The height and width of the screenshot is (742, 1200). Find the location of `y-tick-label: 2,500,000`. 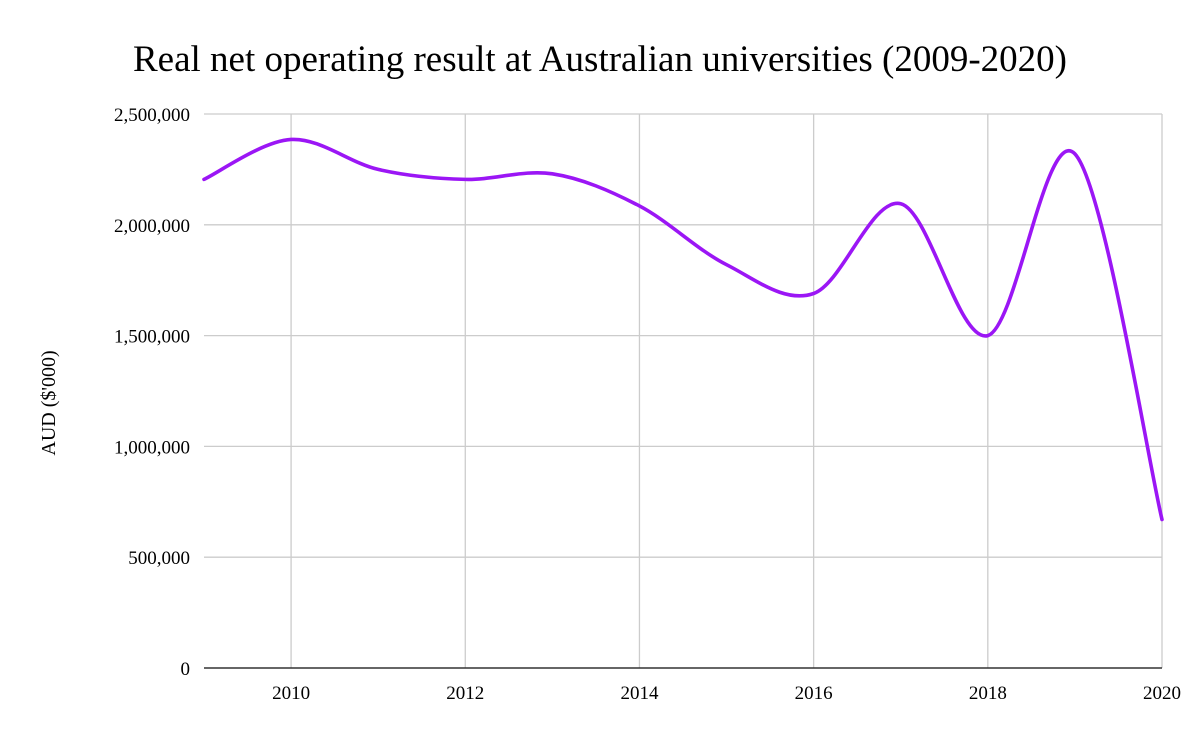

y-tick-label: 2,500,000 is located at coordinates (152, 115).